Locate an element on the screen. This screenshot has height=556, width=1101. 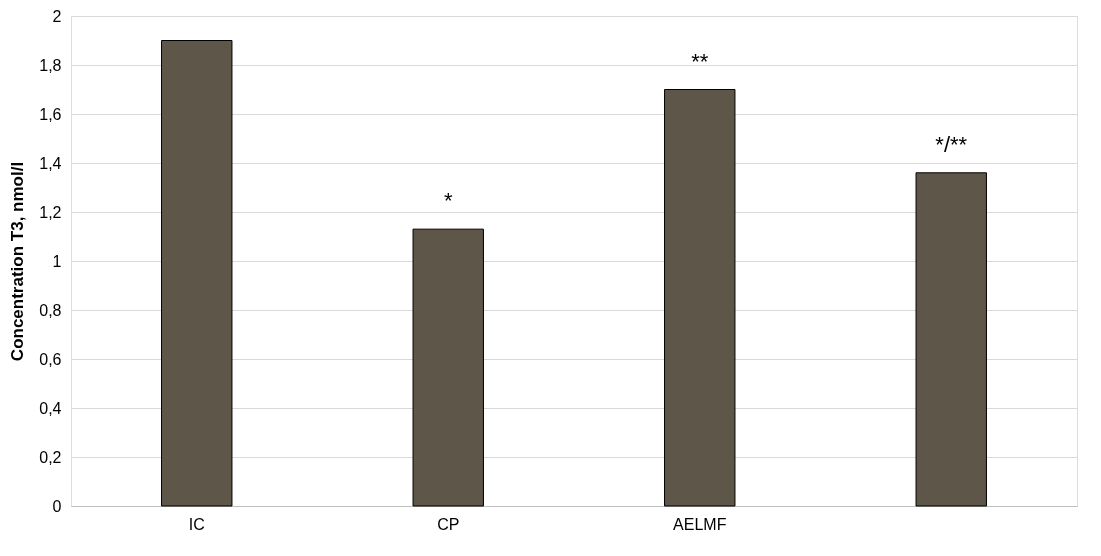
annotation: */** is located at coordinates (951, 144).